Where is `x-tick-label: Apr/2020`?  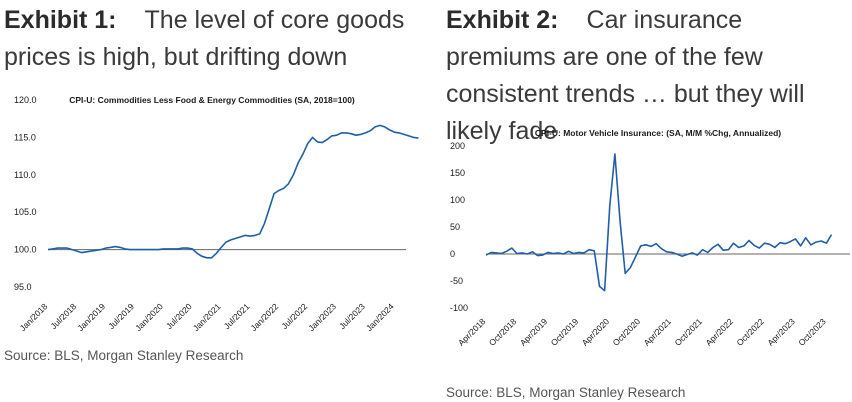
x-tick-label: Apr/2020 is located at coordinates (596, 332).